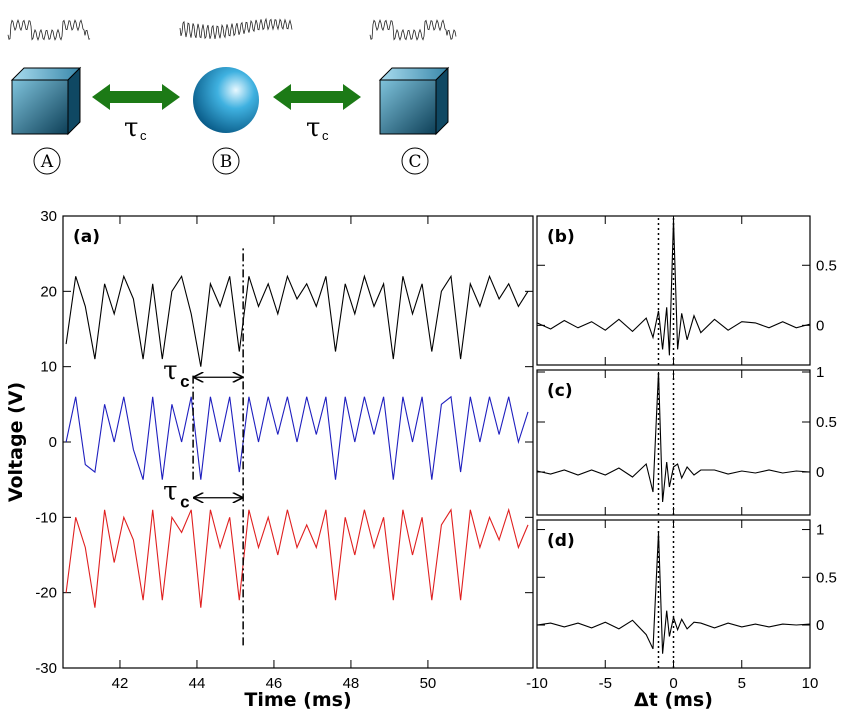  What do you see at coordinates (560, 391) in the screenshot?
I see `panel-label: (c)` at bounding box center [560, 391].